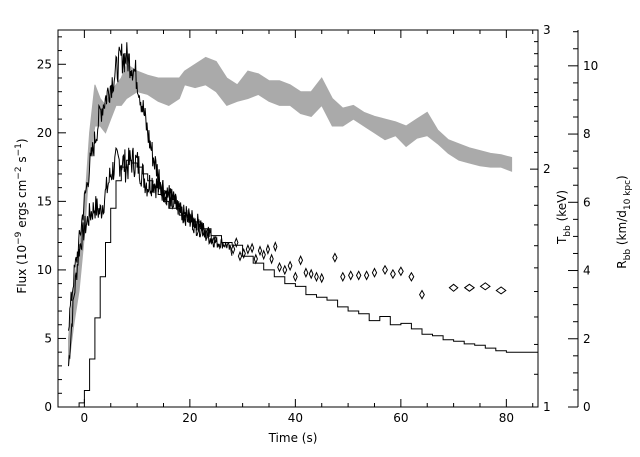 This screenshot has width=640, height=457. I want to click on y-axis-temperature-title: Tbb (keV), so click(564, 217).